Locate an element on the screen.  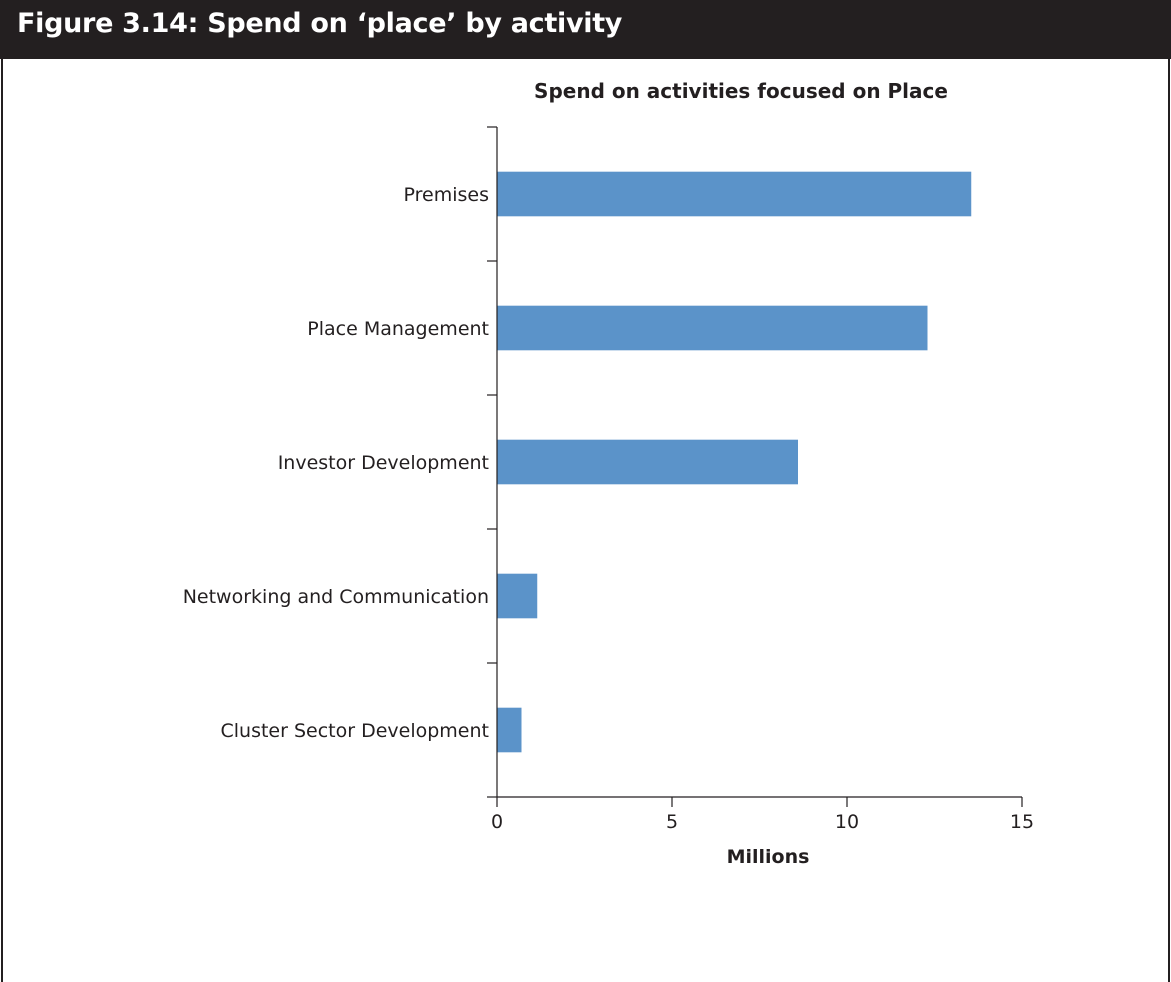
bar-networking-and-communication is located at coordinates (517, 596).